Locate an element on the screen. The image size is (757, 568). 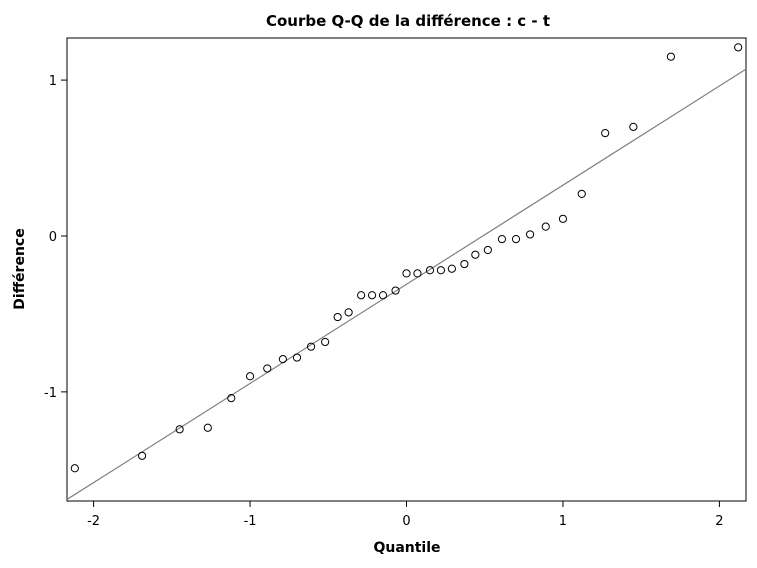
x-tick-label: -2 is located at coordinates (93, 521).